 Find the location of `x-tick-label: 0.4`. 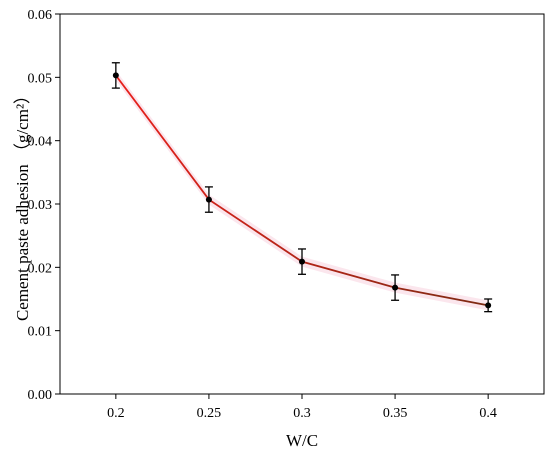

x-tick-label: 0.4 is located at coordinates (488, 413).